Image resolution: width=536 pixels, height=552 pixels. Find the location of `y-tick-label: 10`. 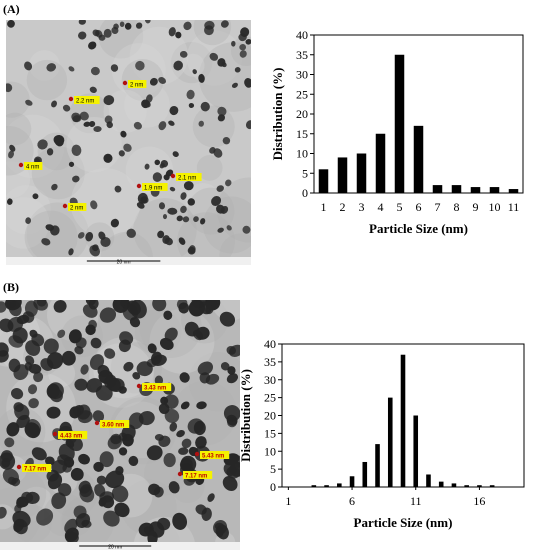

y-tick-label: 10 is located at coordinates (302, 154).